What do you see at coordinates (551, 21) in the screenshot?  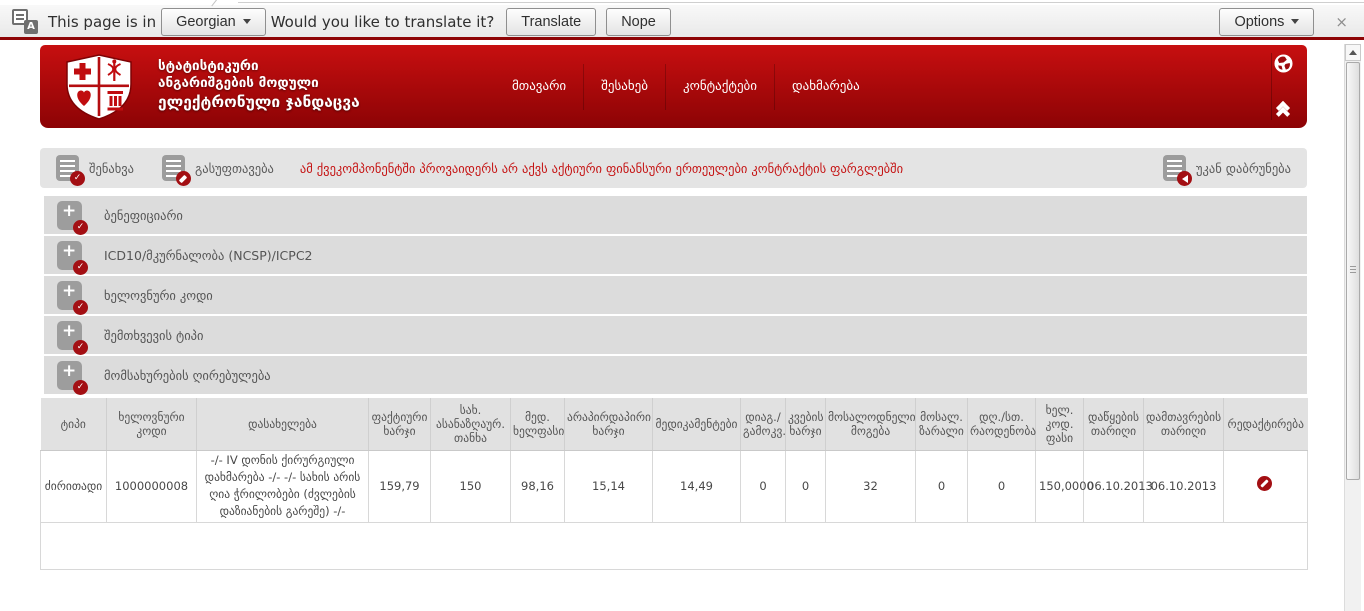 I see `translate-button: Translate` at bounding box center [551, 21].